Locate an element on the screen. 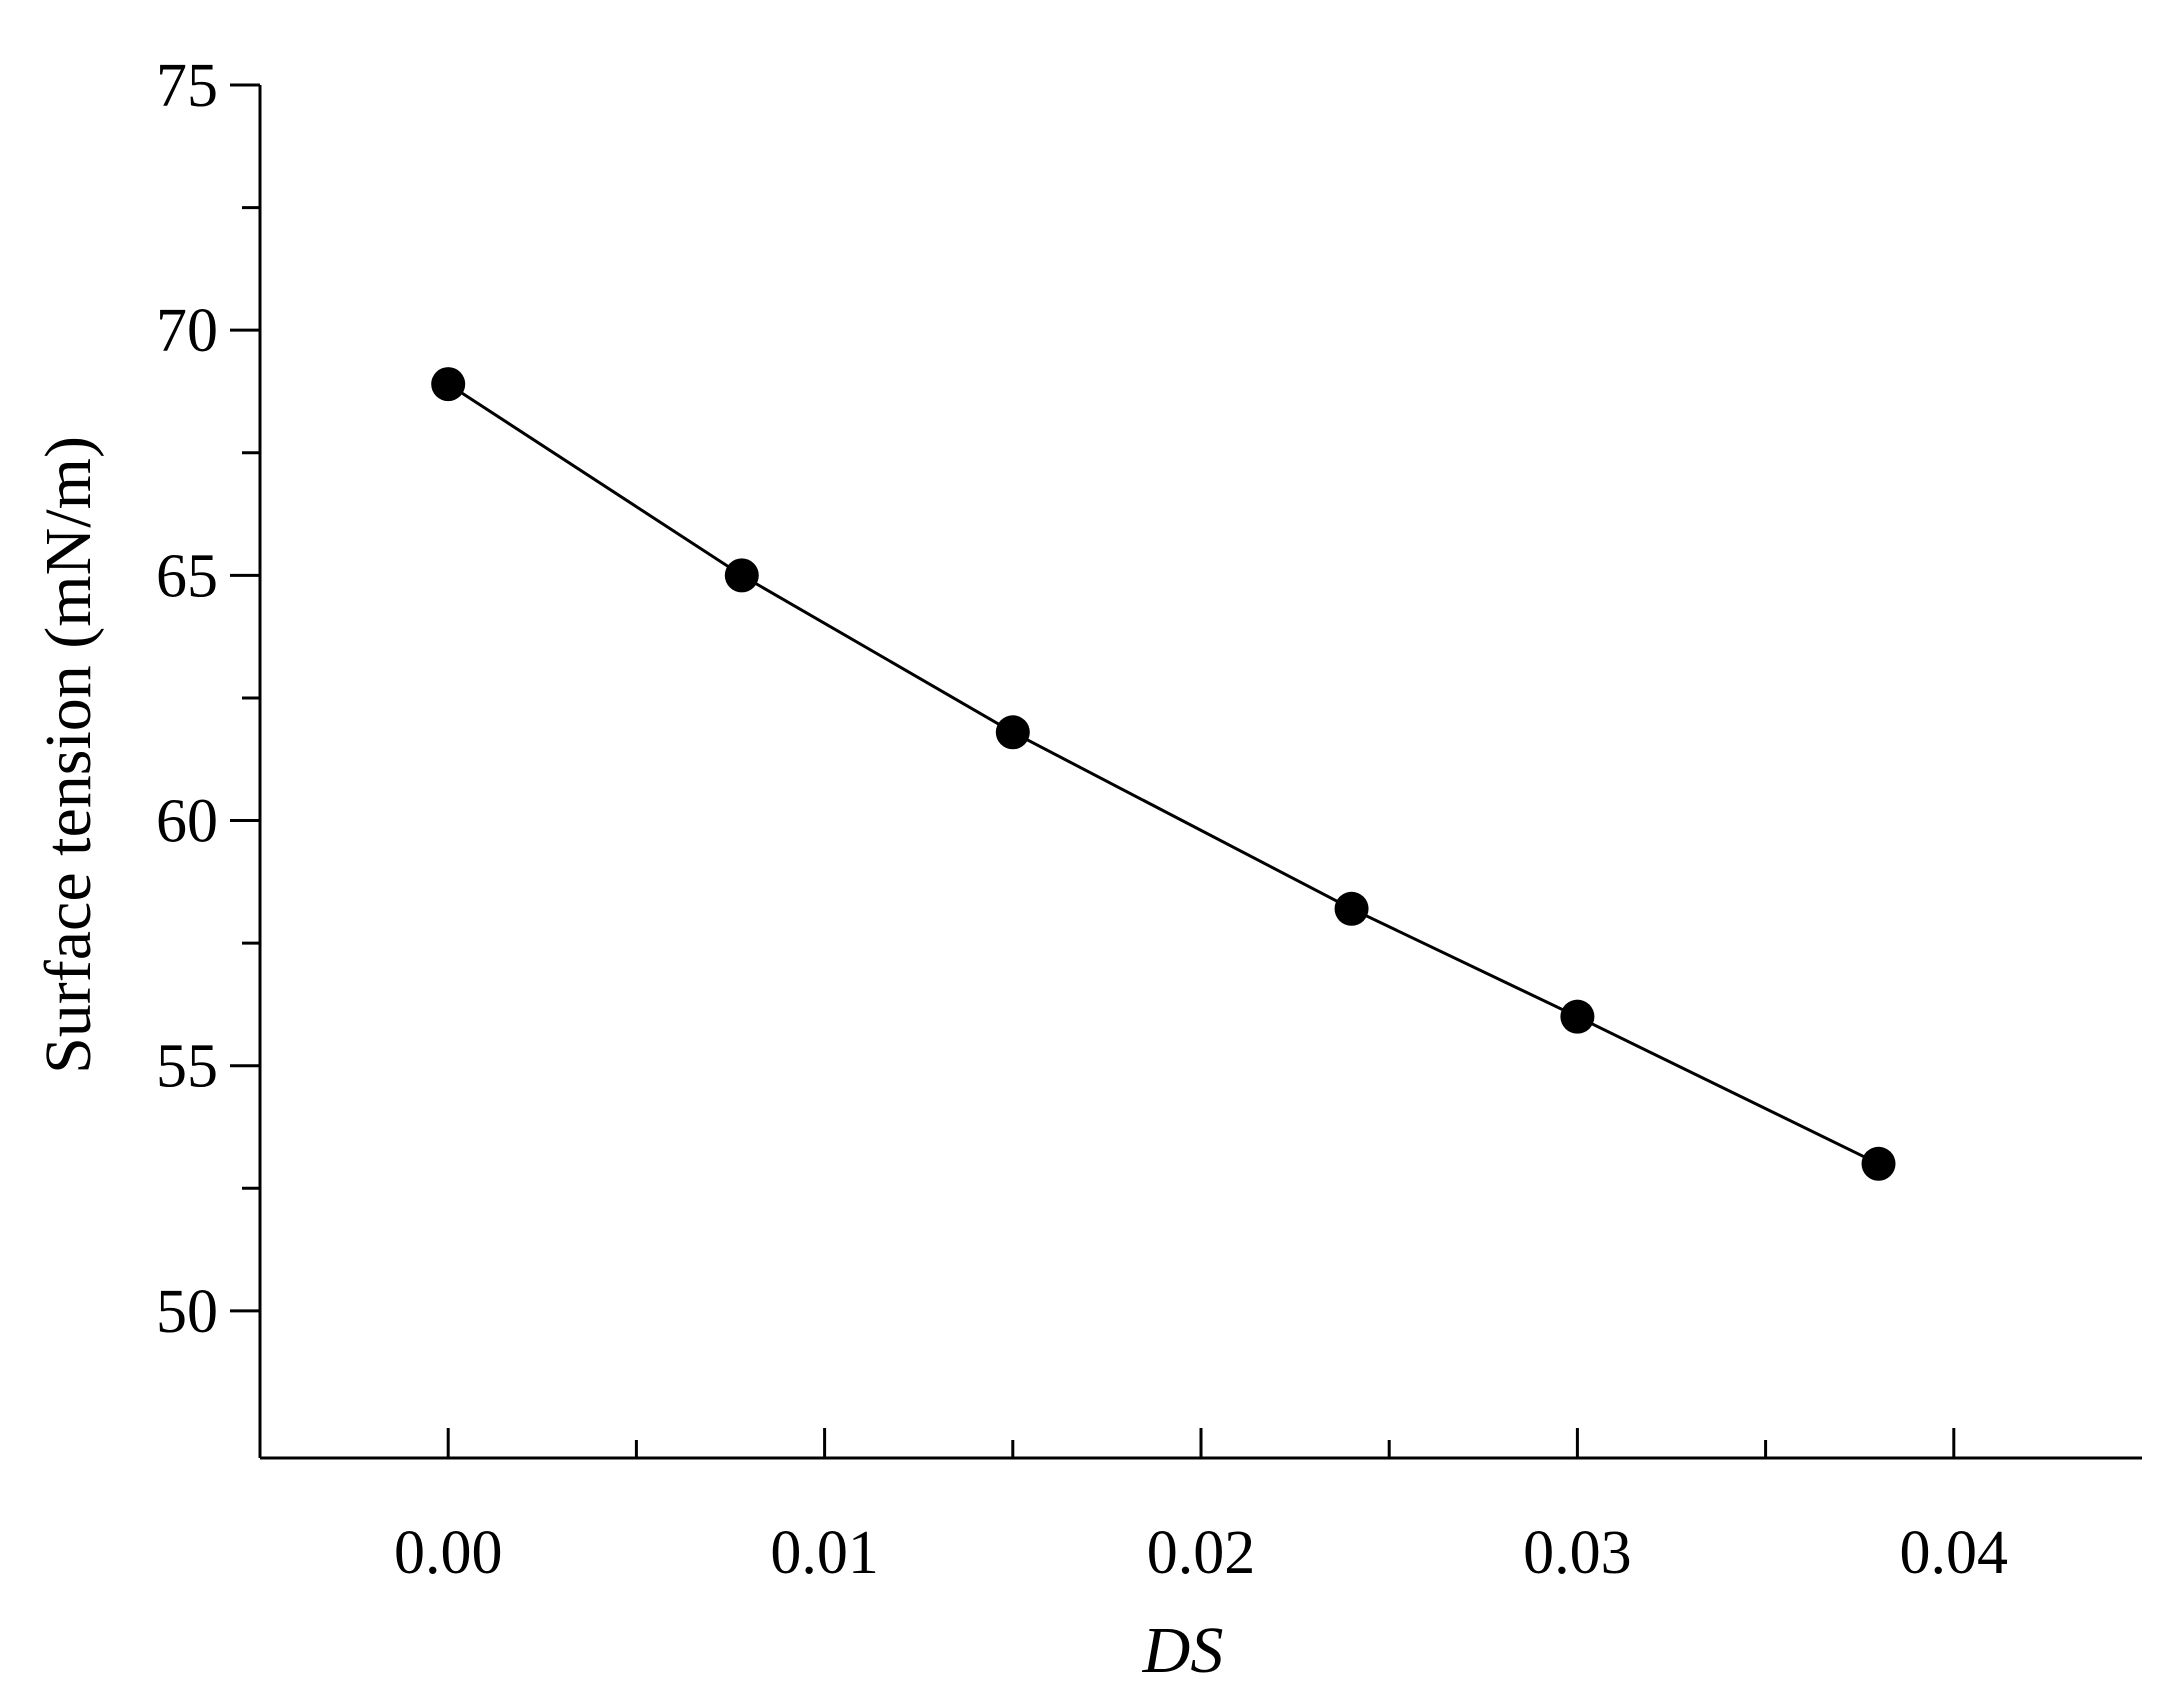 This screenshot has width=2161, height=1700. y-axis-title: Surface tension (mN/m) is located at coordinates (68, 755).